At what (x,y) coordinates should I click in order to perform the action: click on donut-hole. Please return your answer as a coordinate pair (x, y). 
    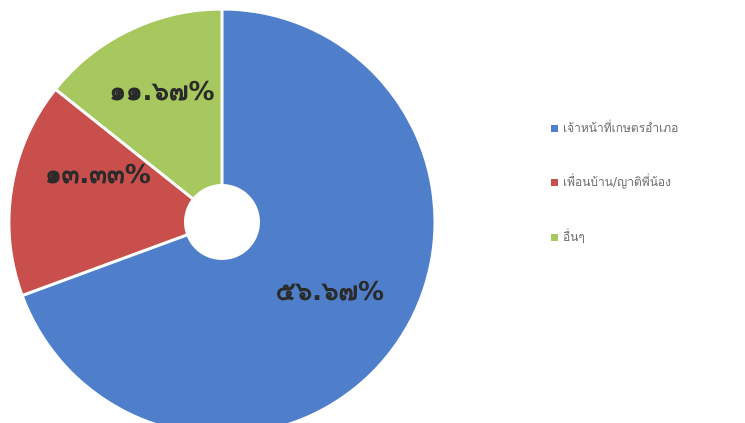
    Looking at the image, I should click on (222, 222).